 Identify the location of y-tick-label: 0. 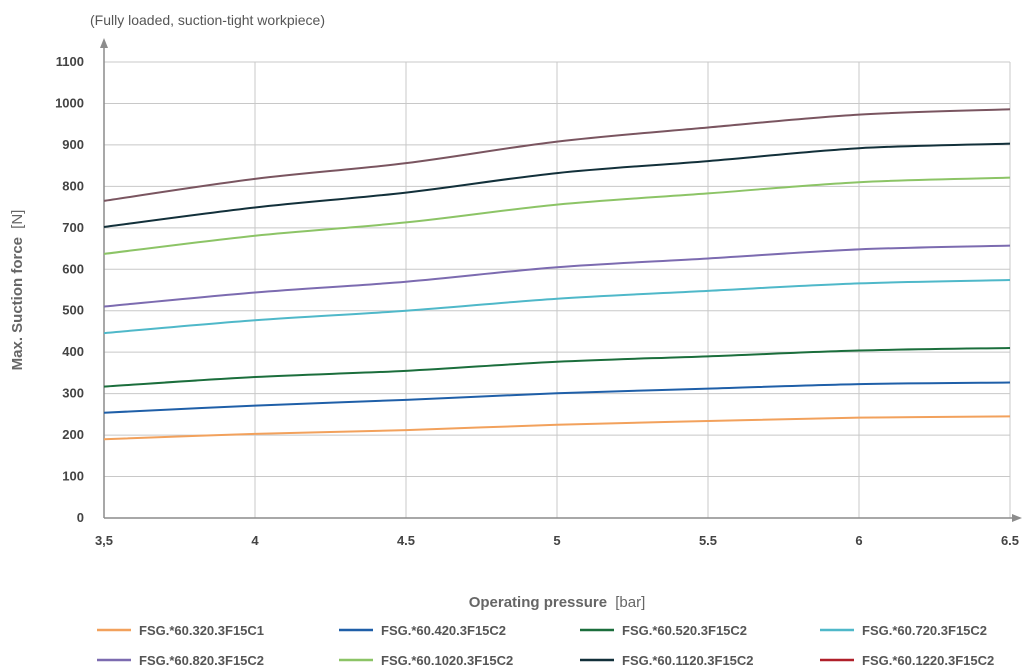
(80, 517).